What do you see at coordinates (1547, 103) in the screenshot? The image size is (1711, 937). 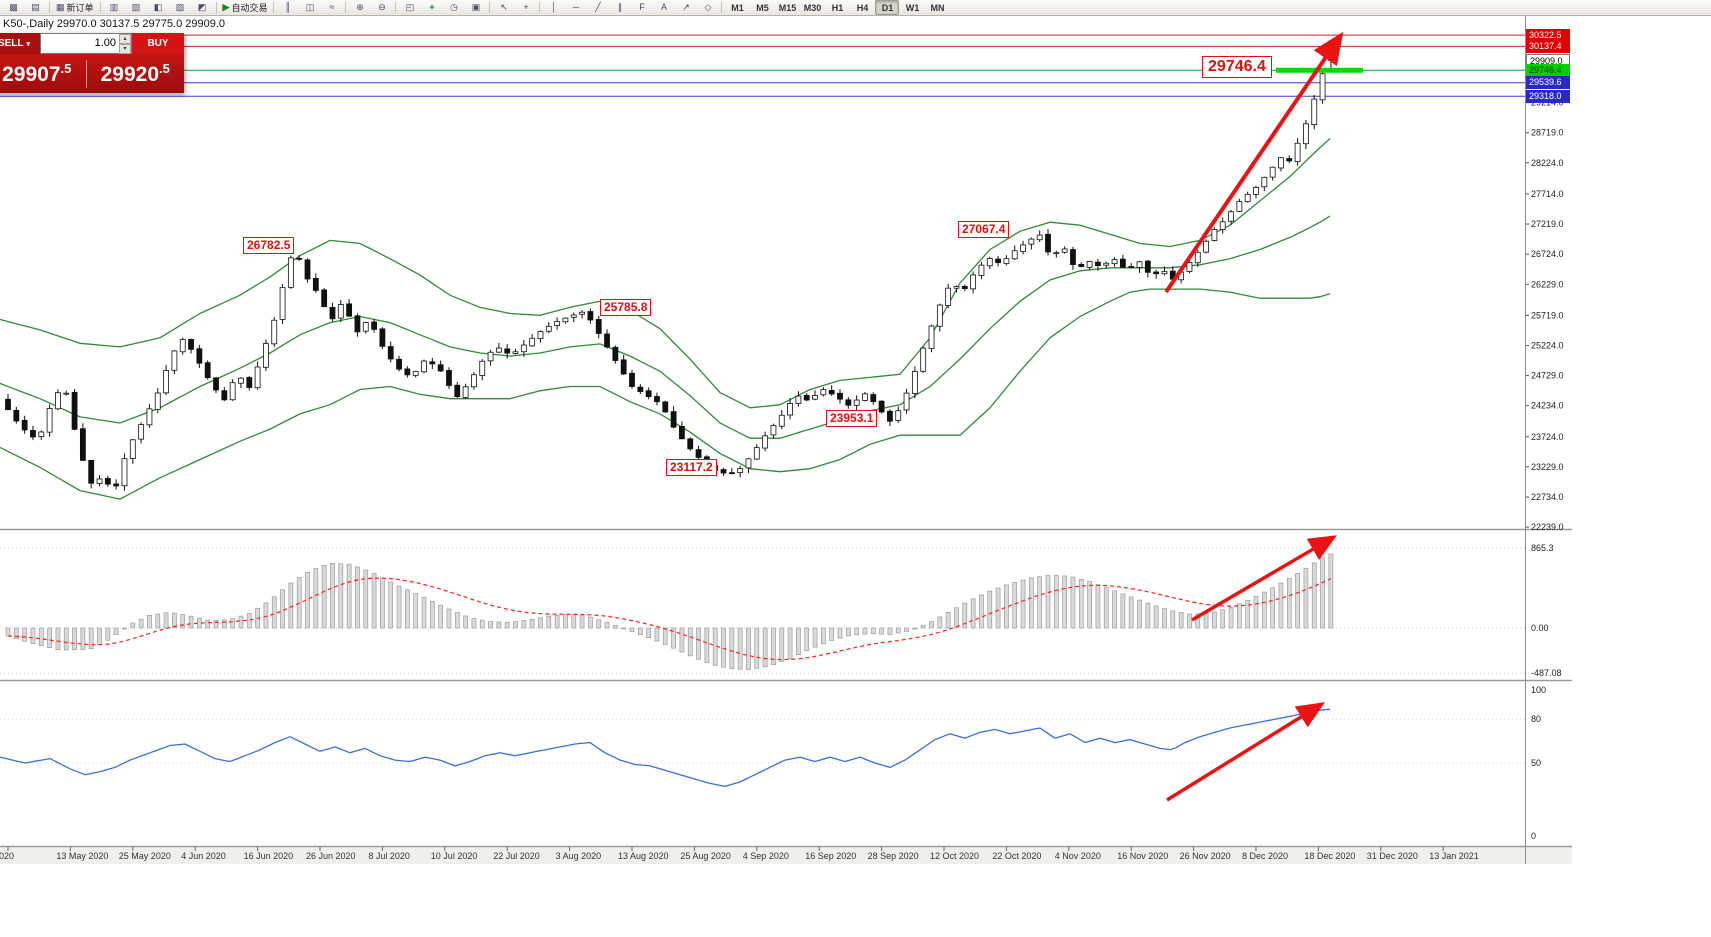 I see `axis-tick-label: 29214.0` at bounding box center [1547, 103].